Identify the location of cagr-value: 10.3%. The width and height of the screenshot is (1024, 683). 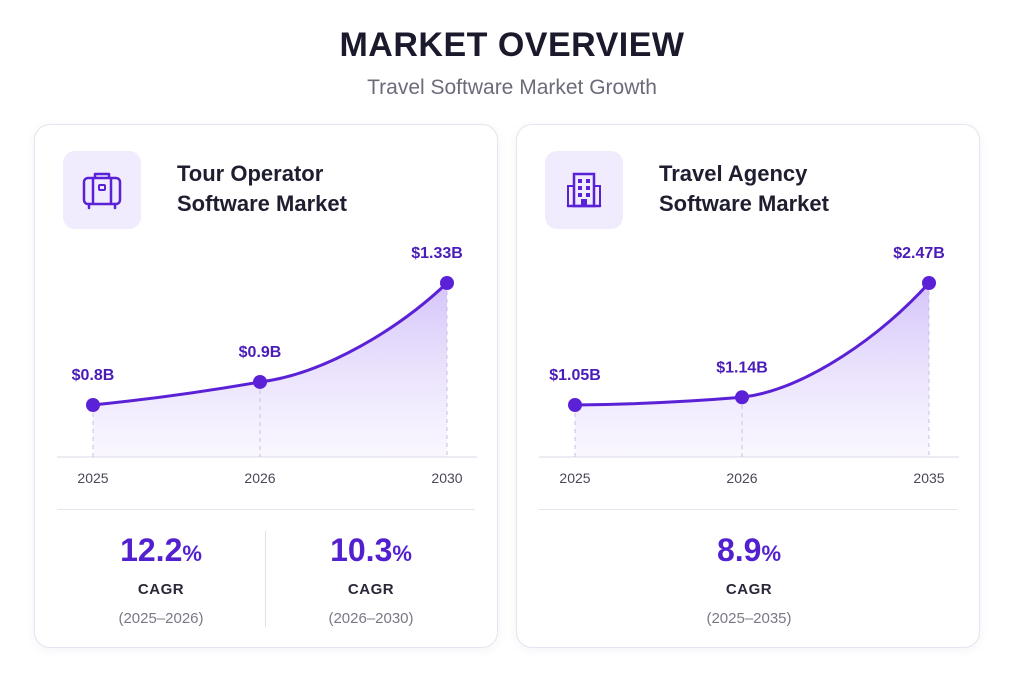
(371, 550).